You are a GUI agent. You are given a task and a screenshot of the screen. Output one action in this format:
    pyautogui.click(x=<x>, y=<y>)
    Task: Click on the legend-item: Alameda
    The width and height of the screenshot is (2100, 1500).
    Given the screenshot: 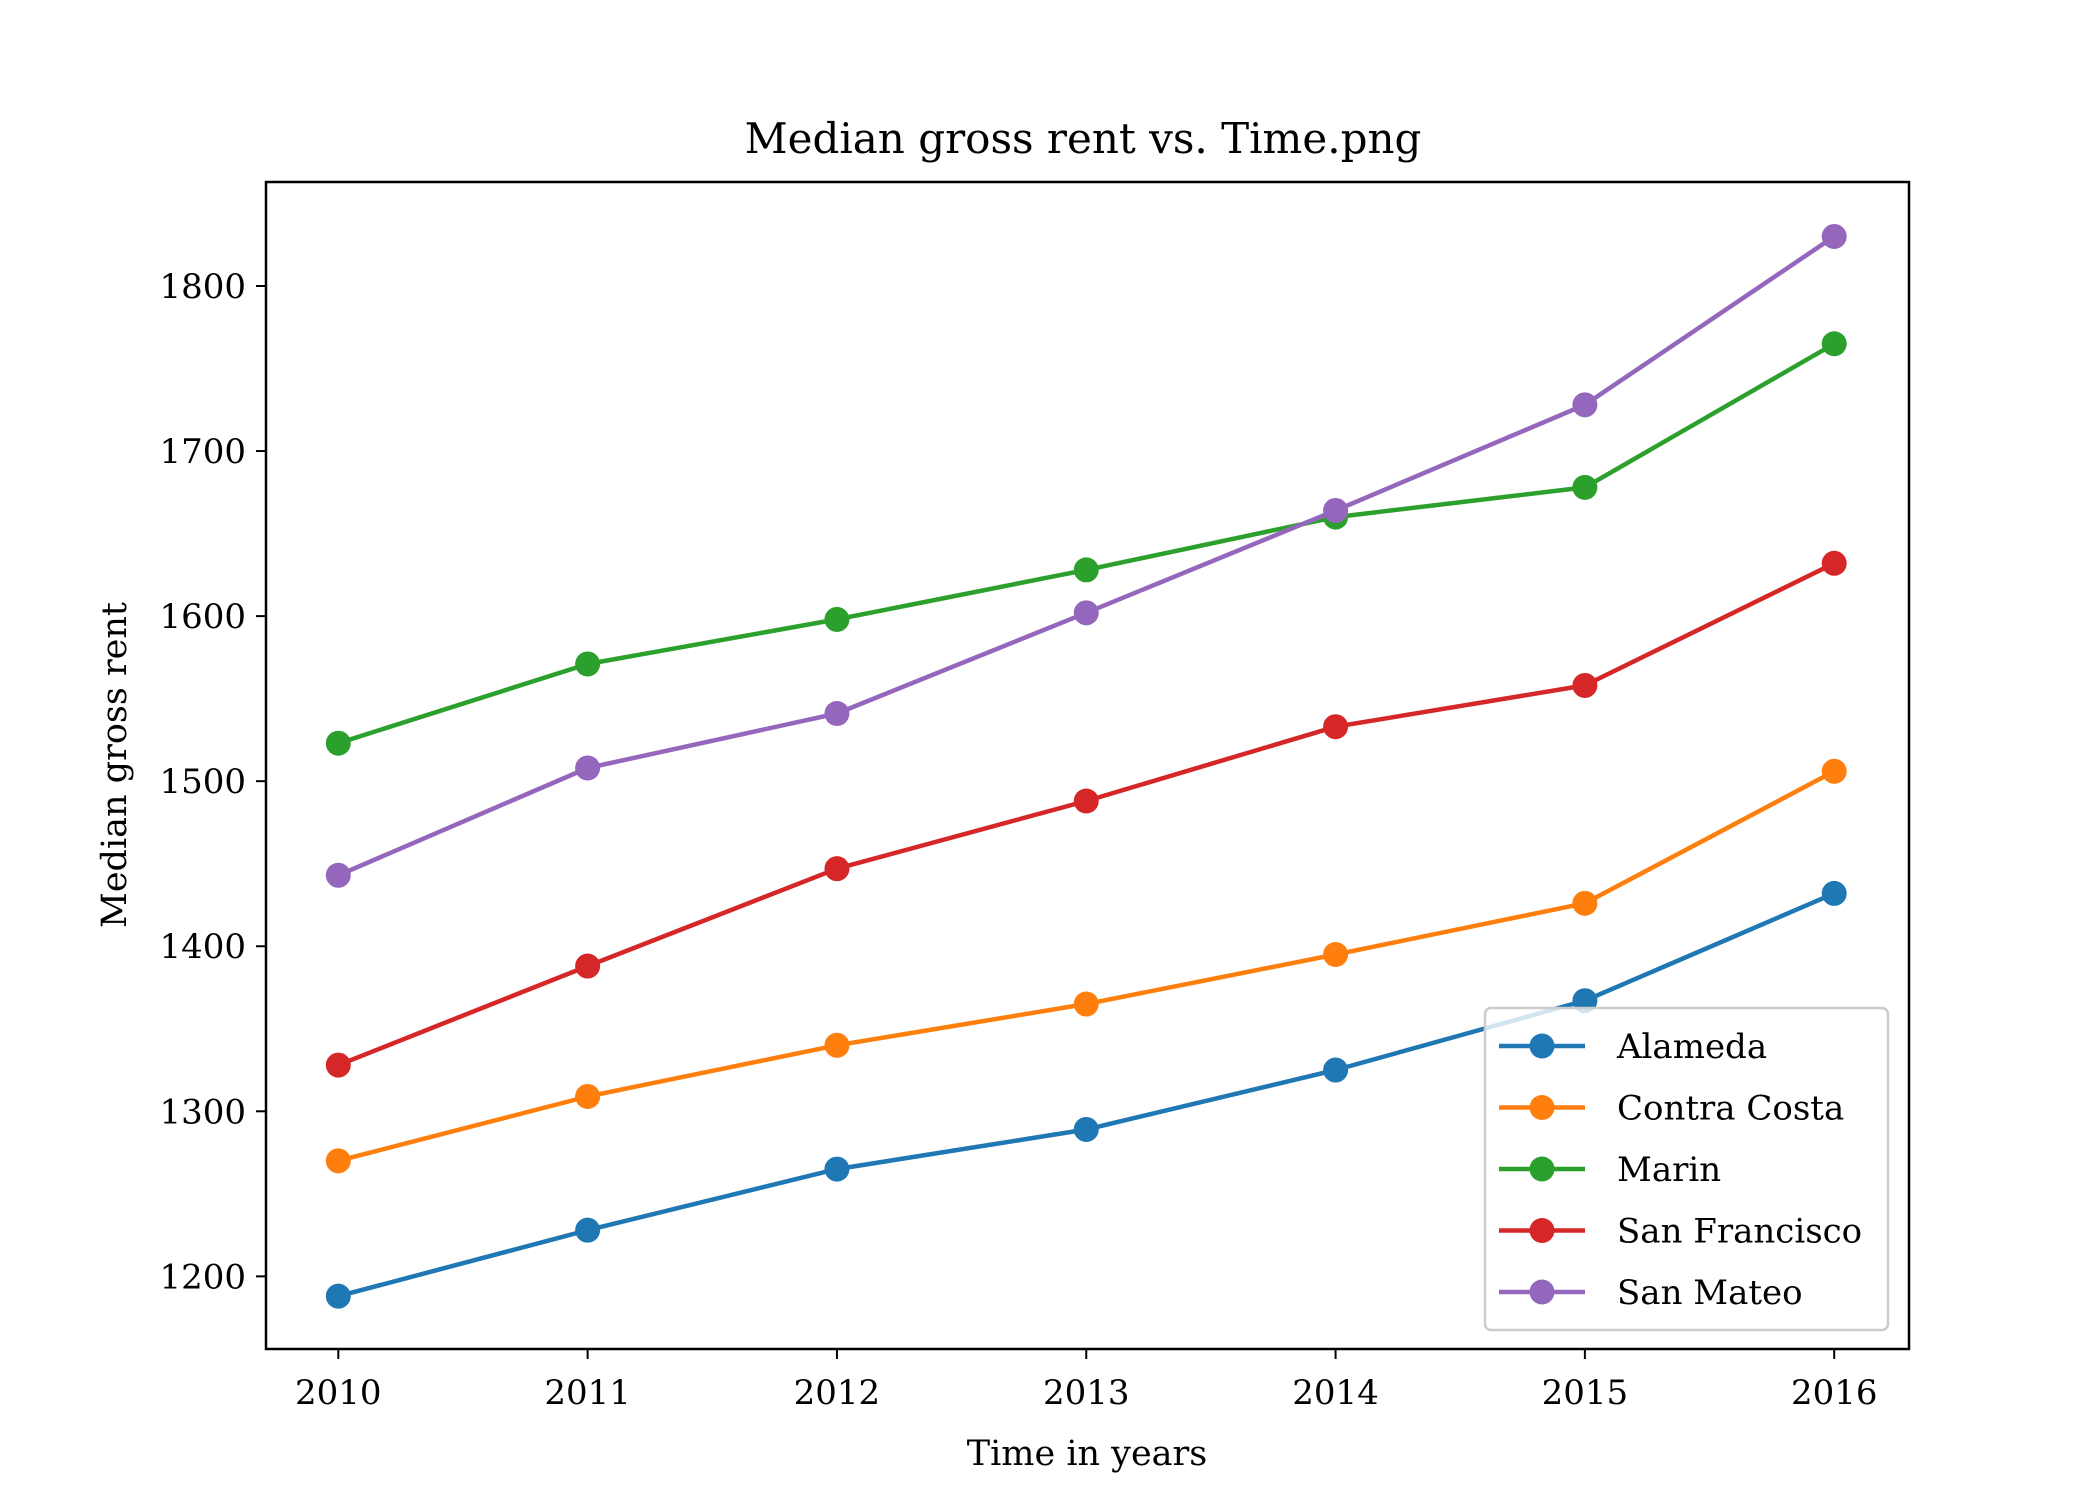 What is the action you would take?
    pyautogui.click(x=1633, y=1047)
    